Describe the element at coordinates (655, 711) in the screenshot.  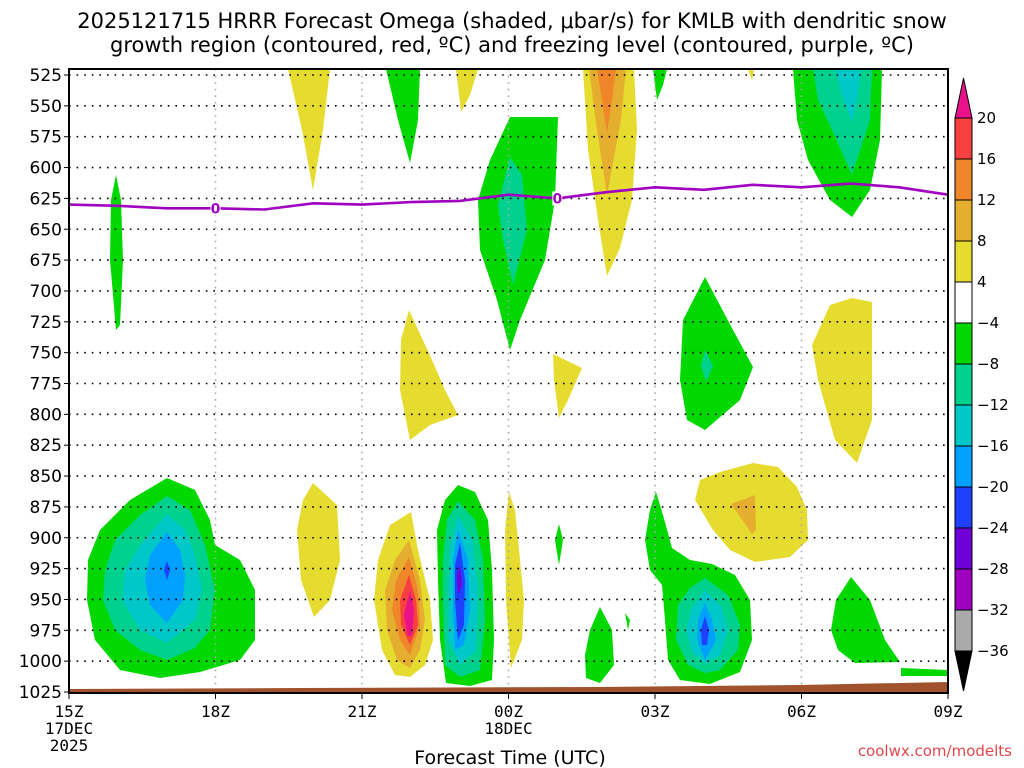
I see `x-tick-label: 03Z` at that location.